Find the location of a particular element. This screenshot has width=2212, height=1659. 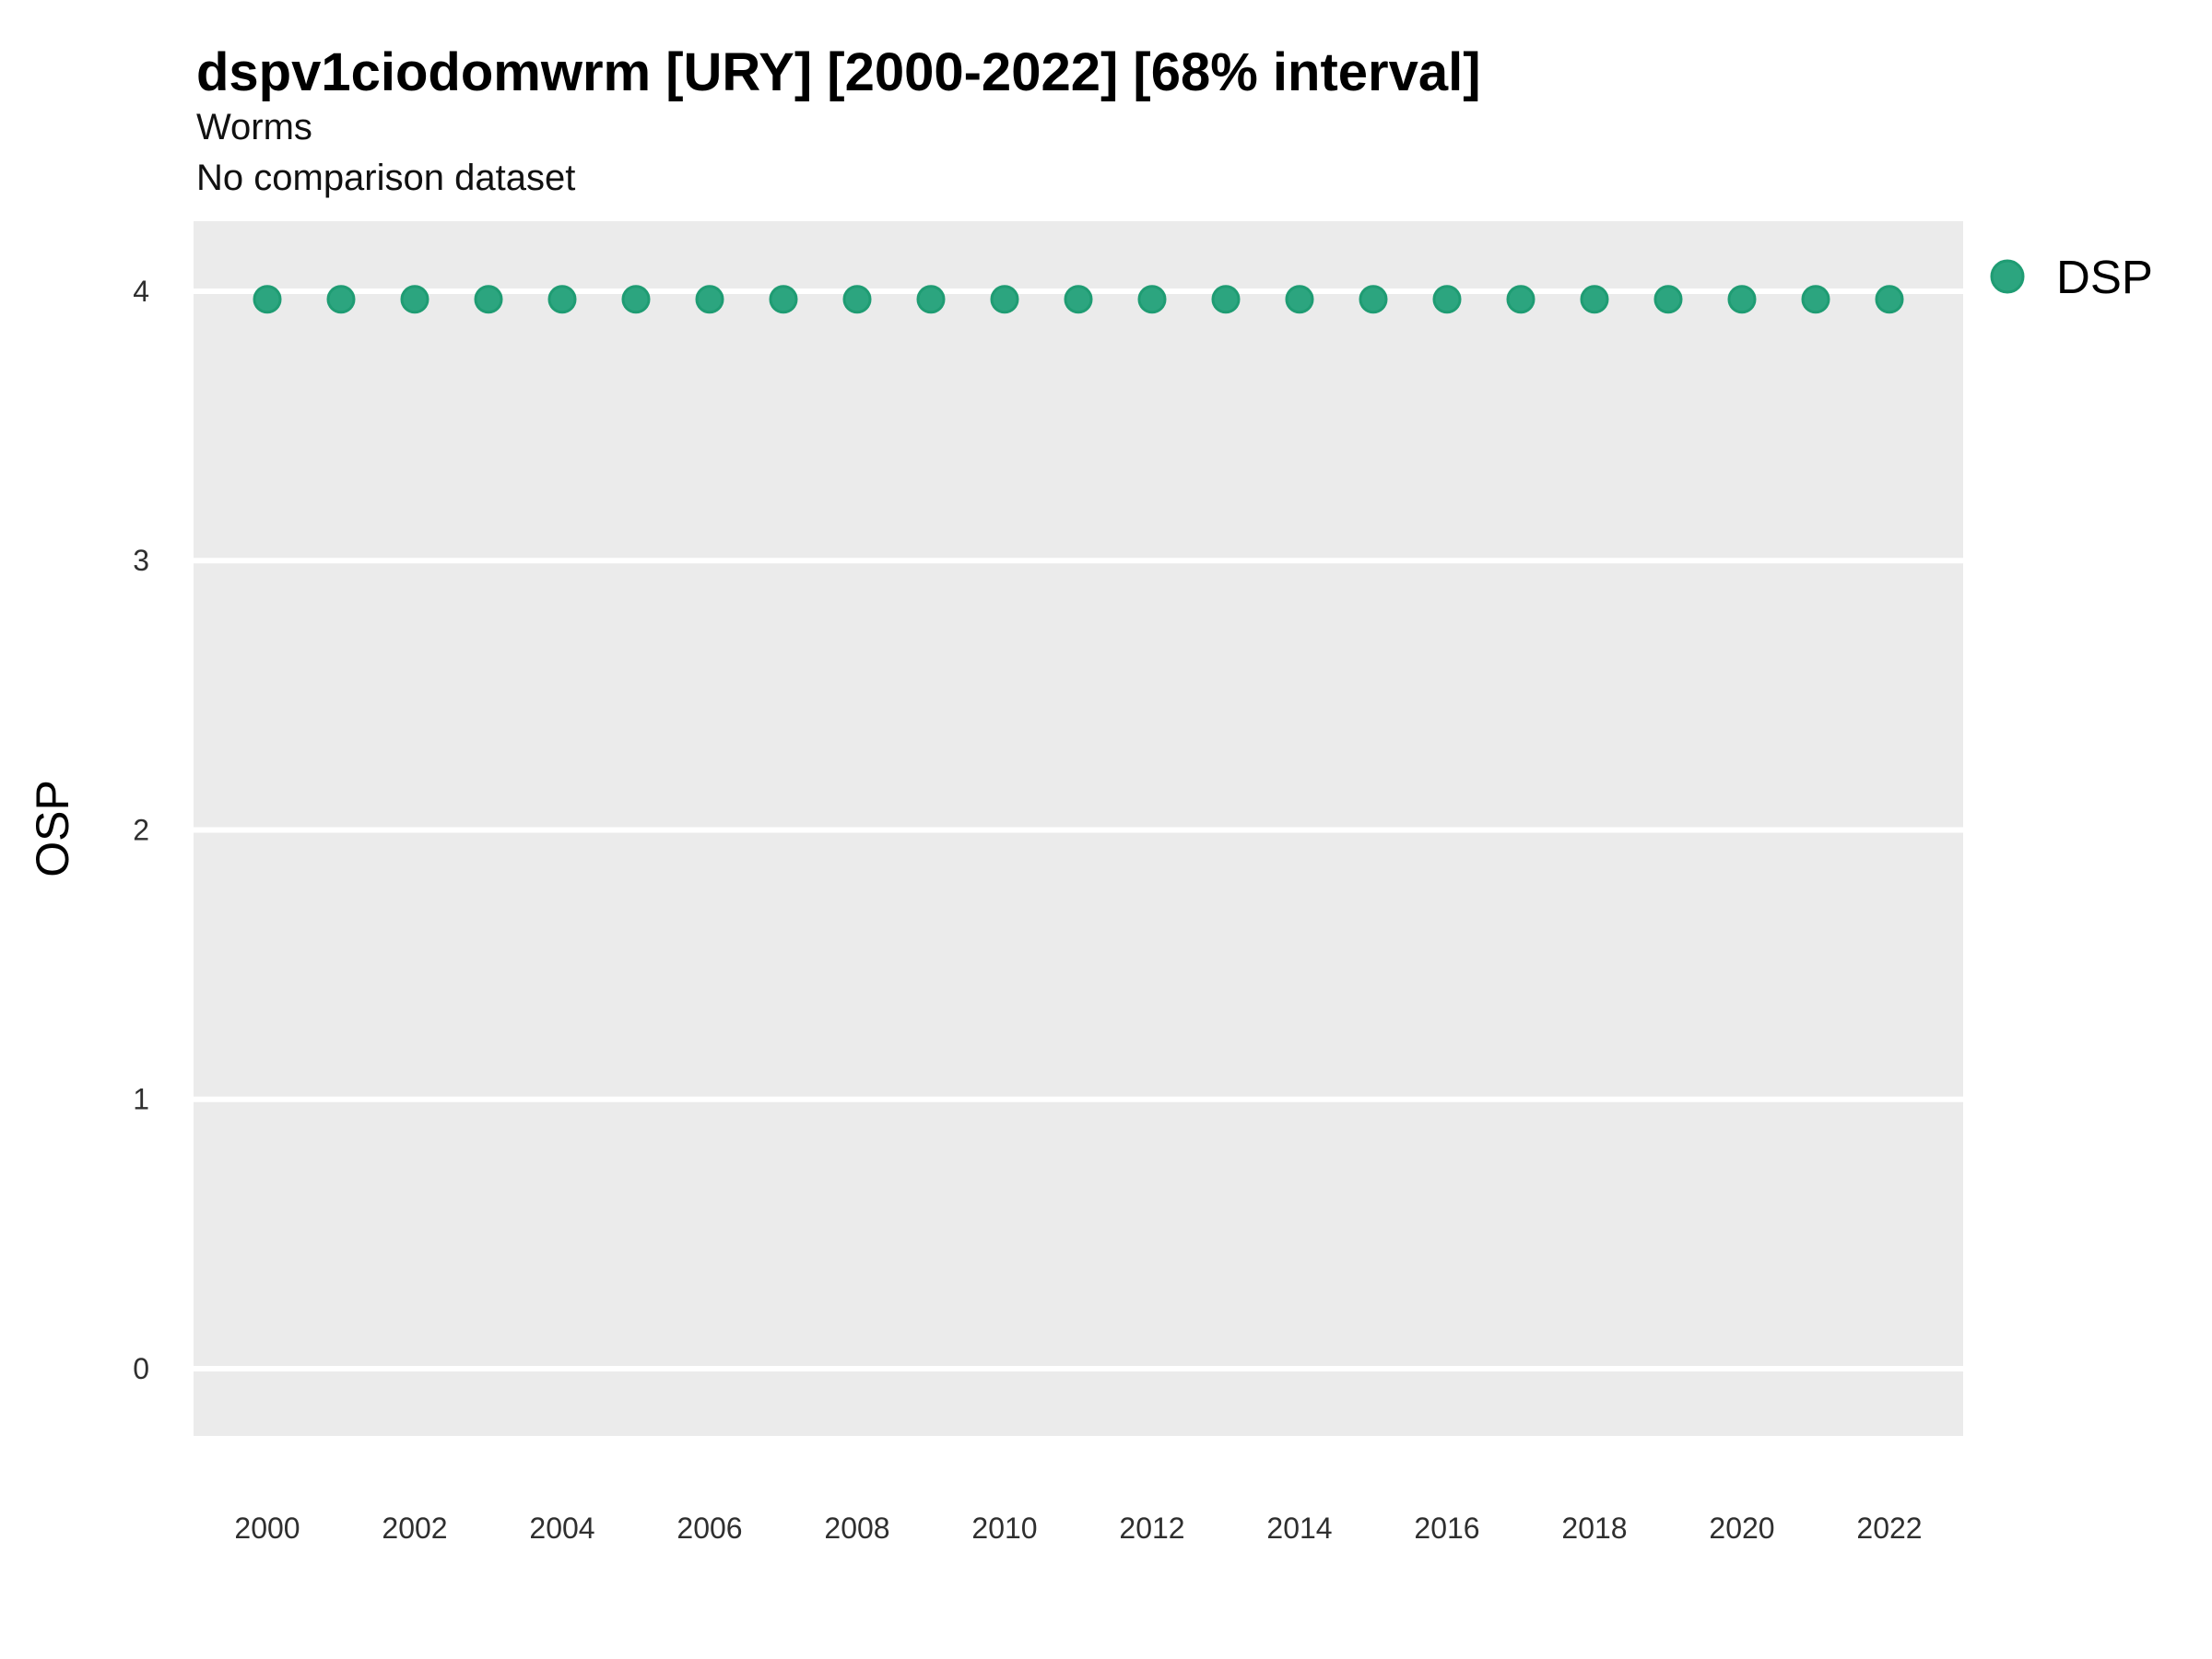

data-point-dsp-2018 is located at coordinates (1594, 299).